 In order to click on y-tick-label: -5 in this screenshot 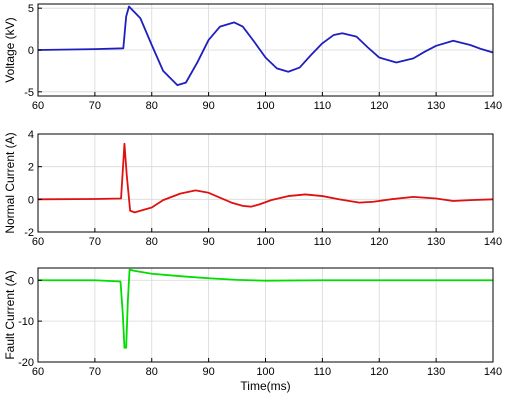, I will do `click(29, 93)`.